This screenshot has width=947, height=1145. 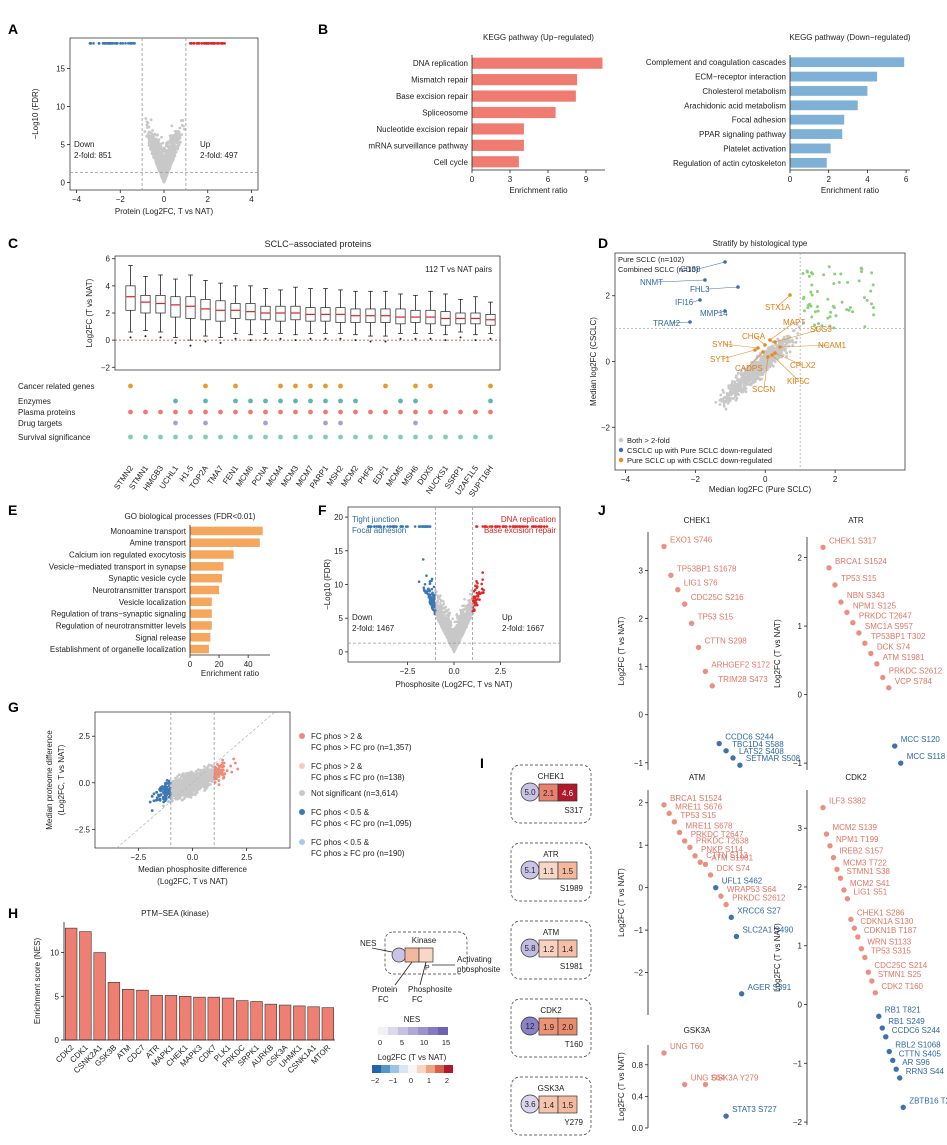 I want to click on y-tick-label: 0.0, so click(x=85, y=783).